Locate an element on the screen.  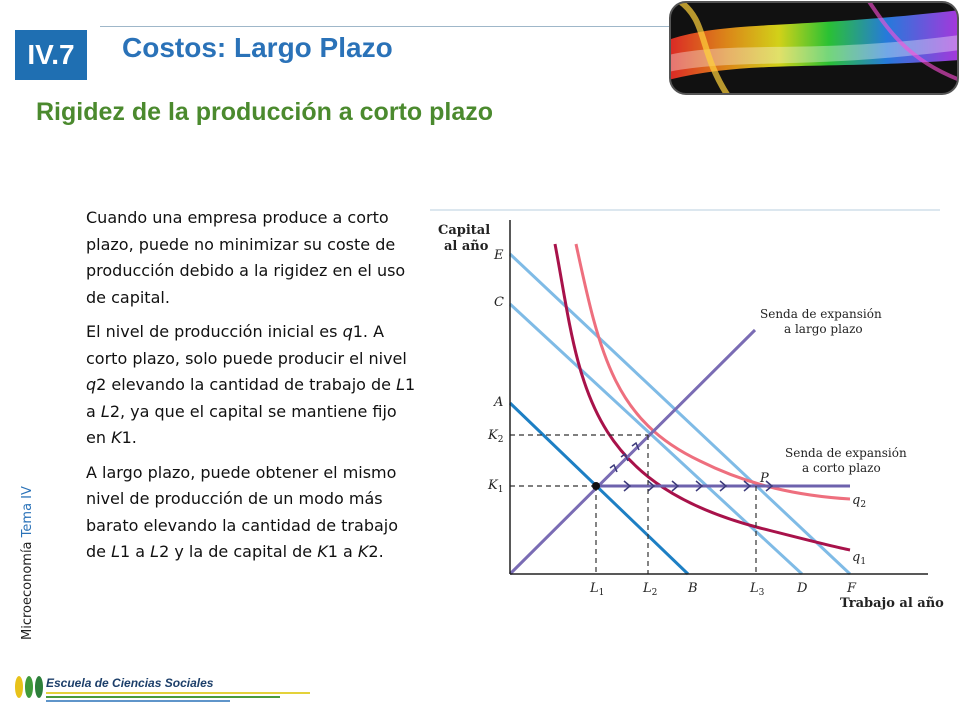
label-L1: L1 is located at coordinates (596, 589).